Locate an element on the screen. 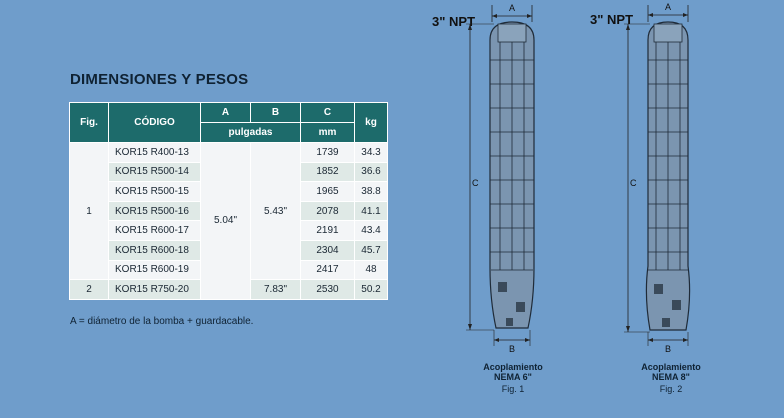 The image size is (784, 418). kg-cell: 34.3 is located at coordinates (371, 152).